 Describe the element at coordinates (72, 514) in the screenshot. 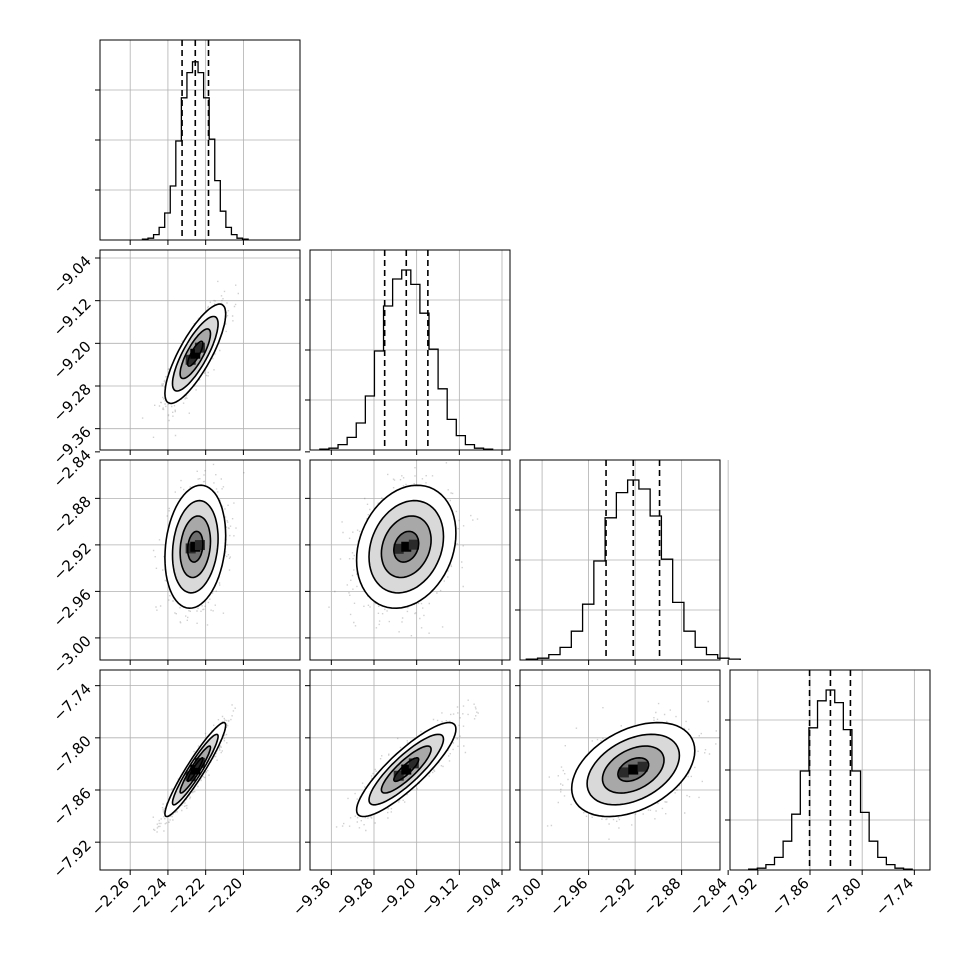

I see `y-tick-label: −2.88` at that location.